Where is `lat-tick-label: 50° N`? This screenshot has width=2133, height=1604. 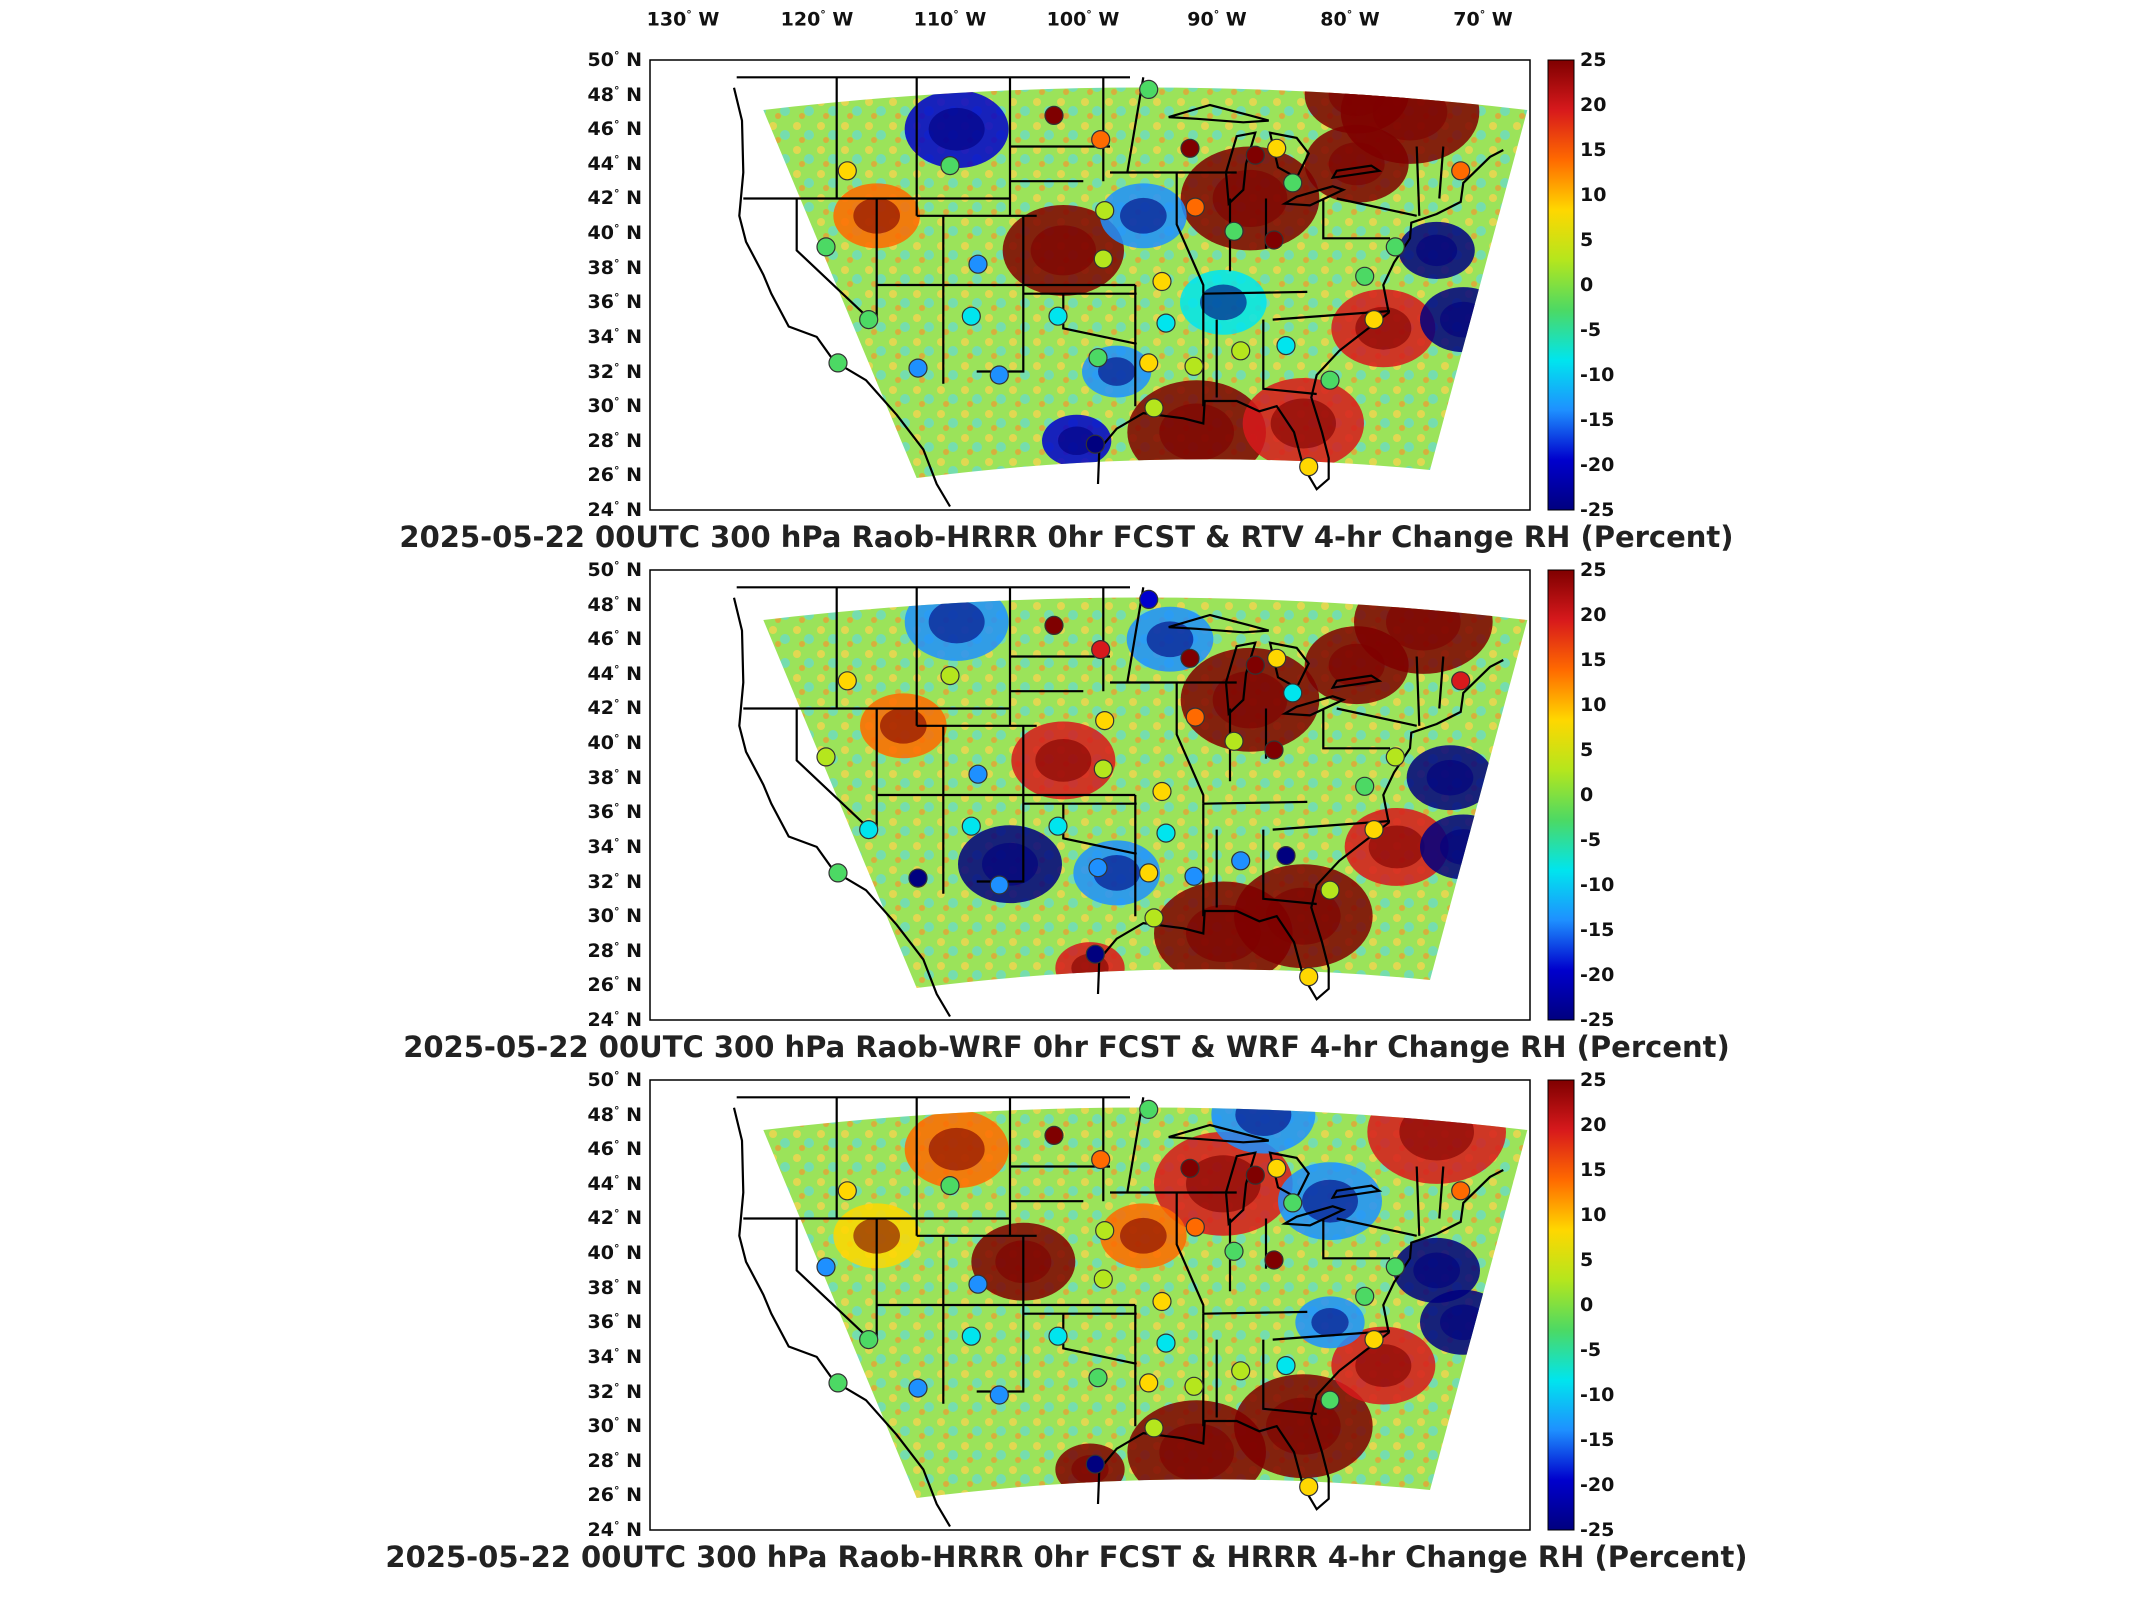
lat-tick-label: 50° N is located at coordinates (614, 60).